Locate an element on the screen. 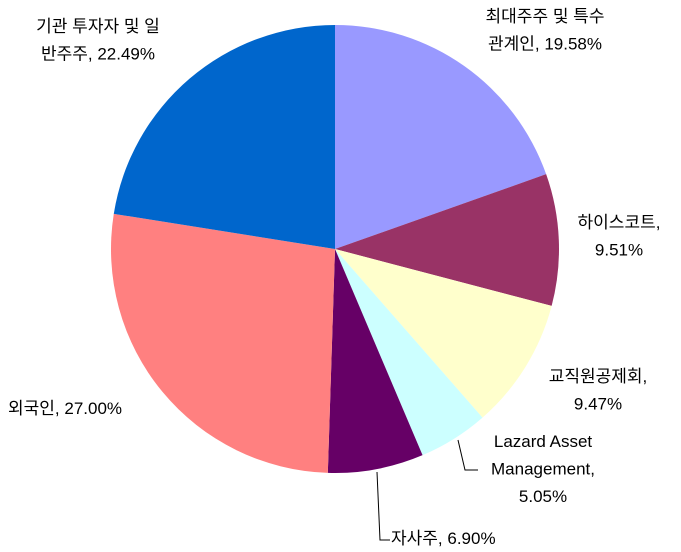 Image resolution: width=681 pixels, height=552 pixels. label-line: 기관 투자자 및 일 is located at coordinates (98, 26).